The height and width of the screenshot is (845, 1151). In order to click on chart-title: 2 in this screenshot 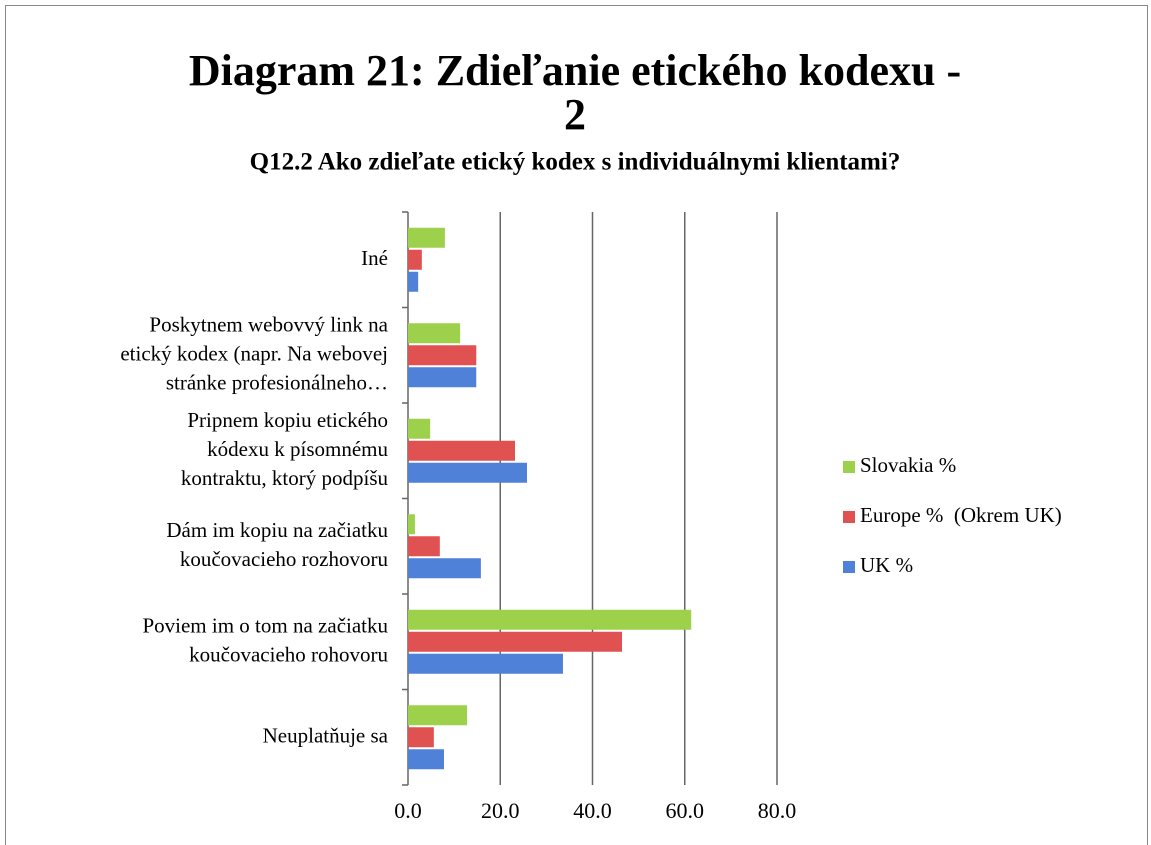, I will do `click(575, 114)`.